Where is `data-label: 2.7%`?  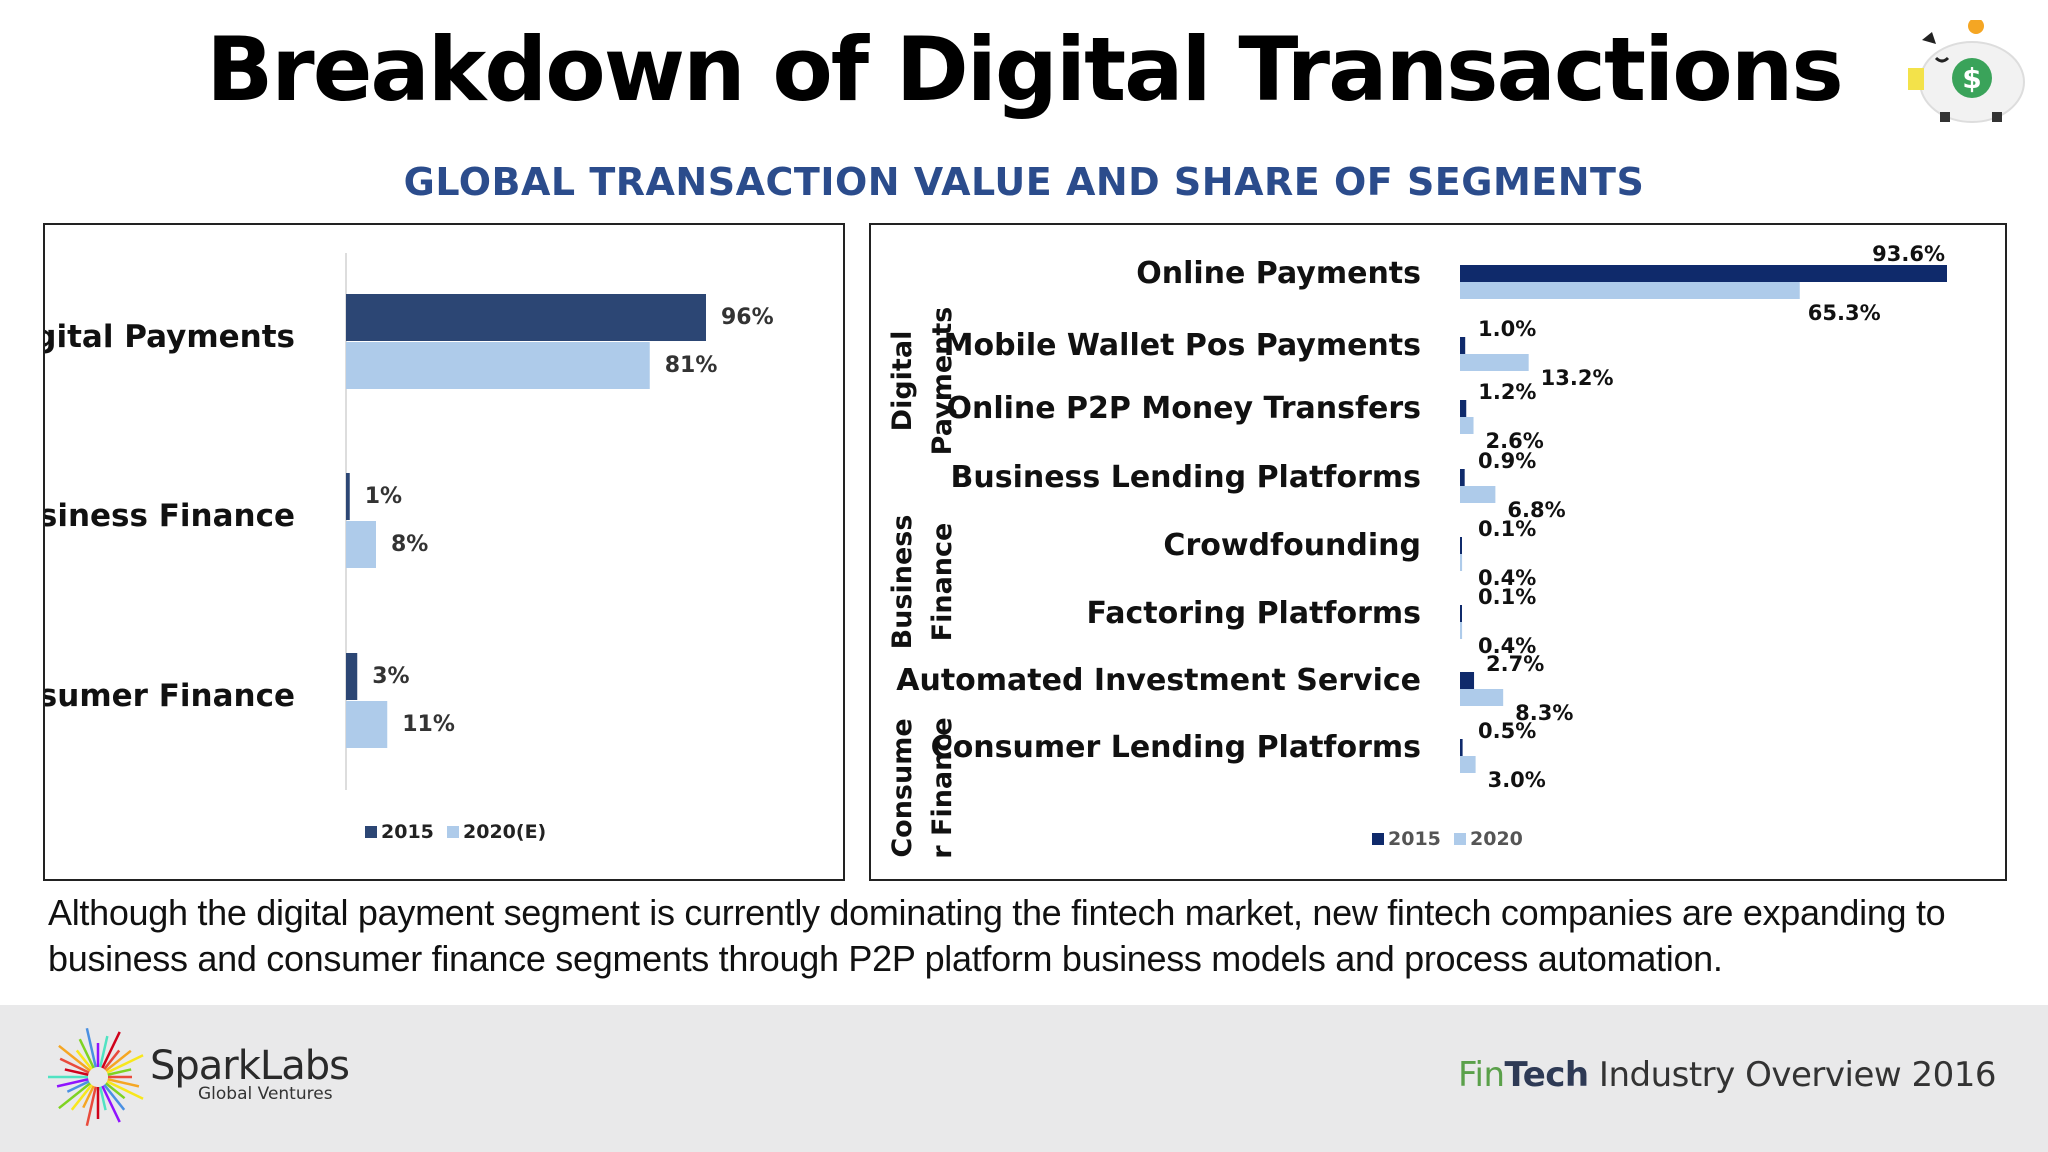
data-label: 2.7% is located at coordinates (1515, 664).